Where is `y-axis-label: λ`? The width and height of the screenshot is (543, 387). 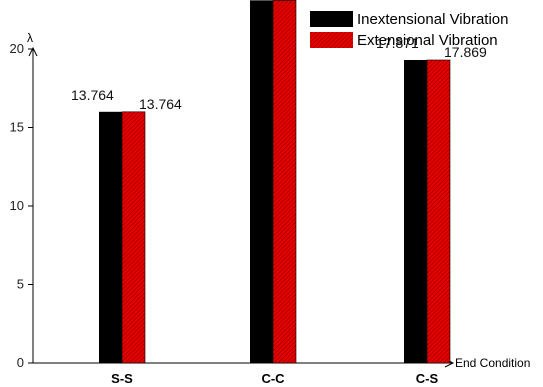
y-axis-label: λ is located at coordinates (30, 38).